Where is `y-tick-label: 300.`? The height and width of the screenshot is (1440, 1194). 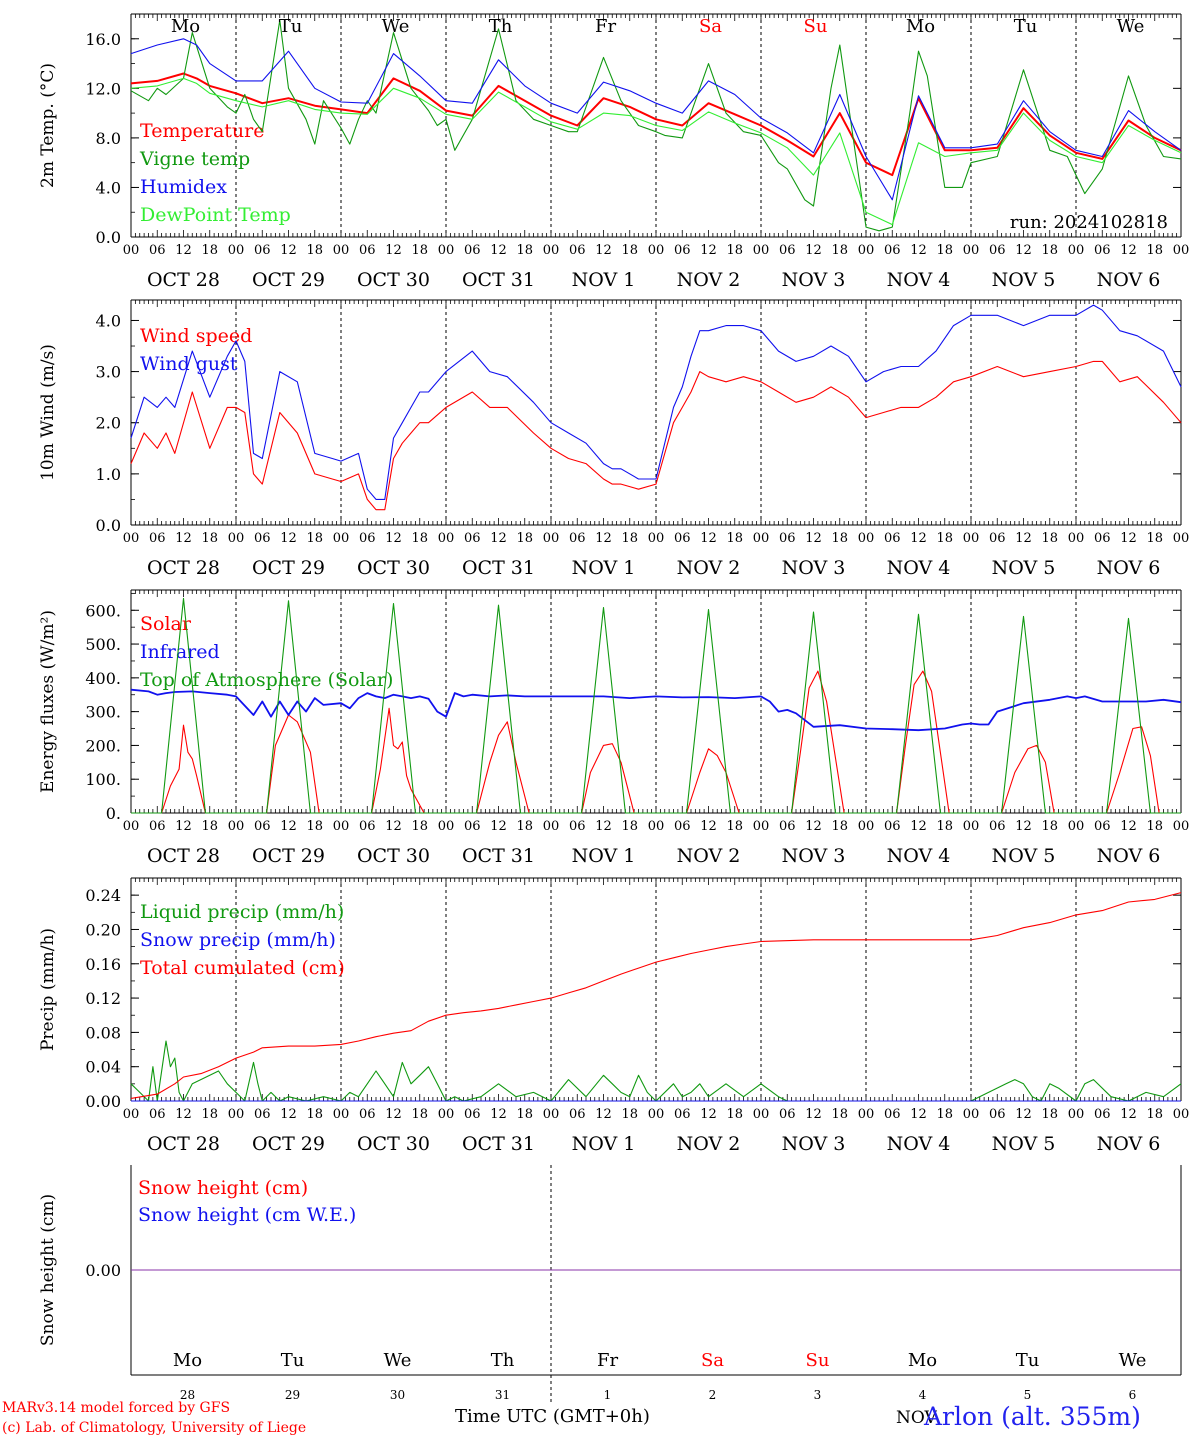
y-tick-label: 300. is located at coordinates (103, 712).